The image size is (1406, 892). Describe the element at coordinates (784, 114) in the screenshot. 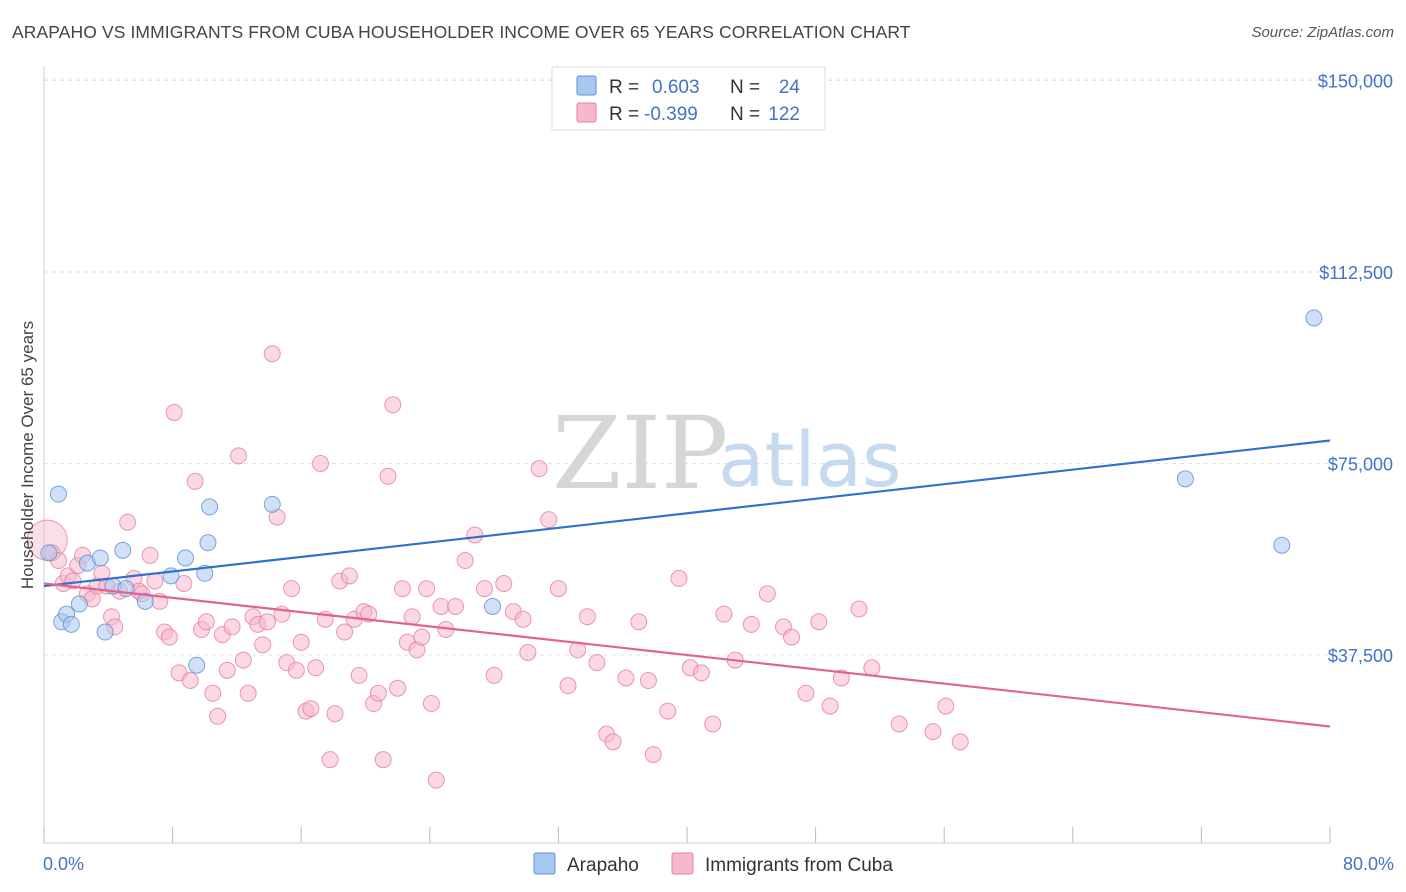

I see `legend-n-value: 122` at that location.